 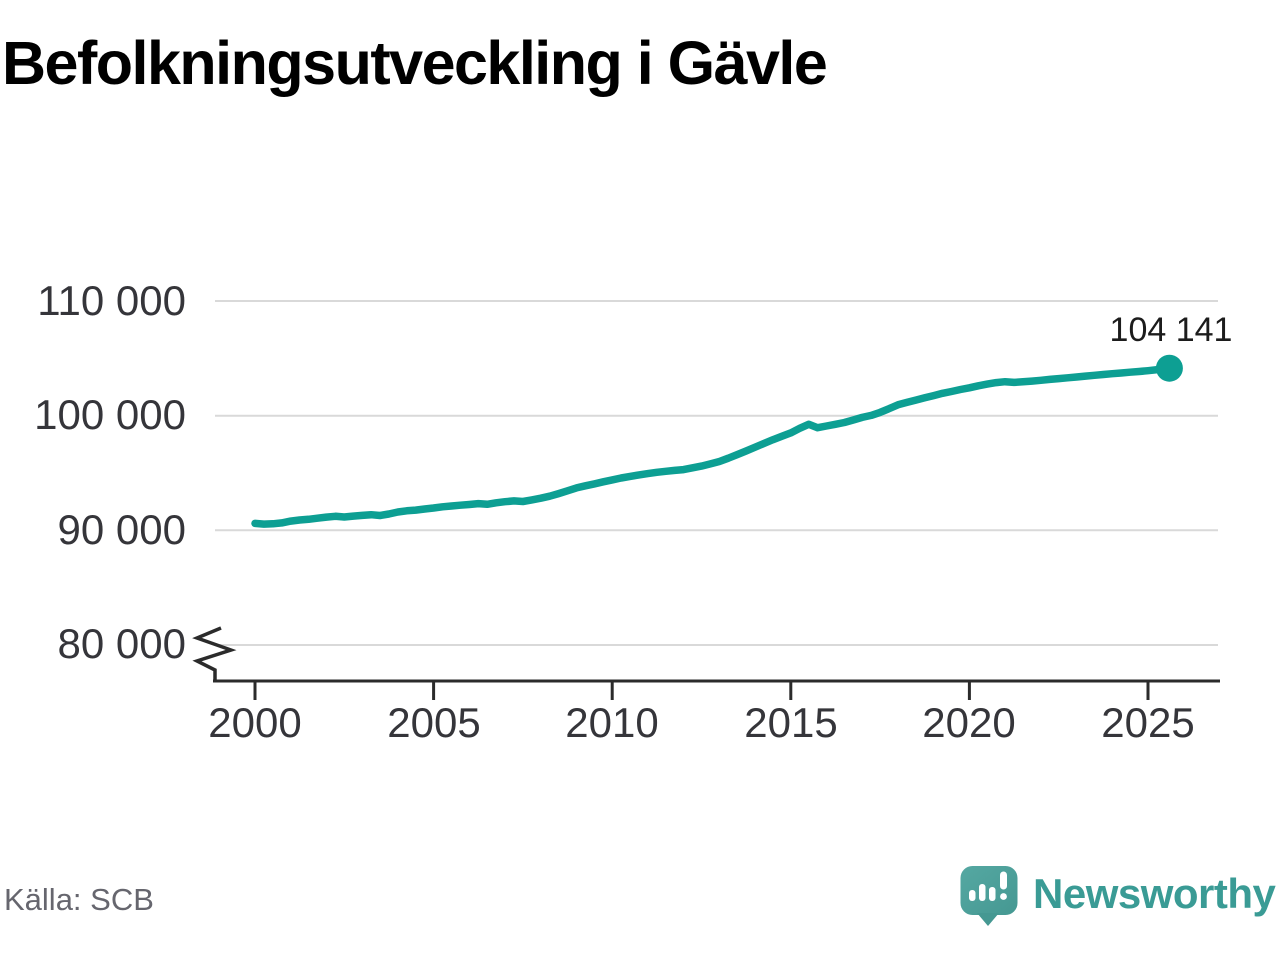 What do you see at coordinates (255, 722) in the screenshot?
I see `x-axis-tick-label: 2000` at bounding box center [255, 722].